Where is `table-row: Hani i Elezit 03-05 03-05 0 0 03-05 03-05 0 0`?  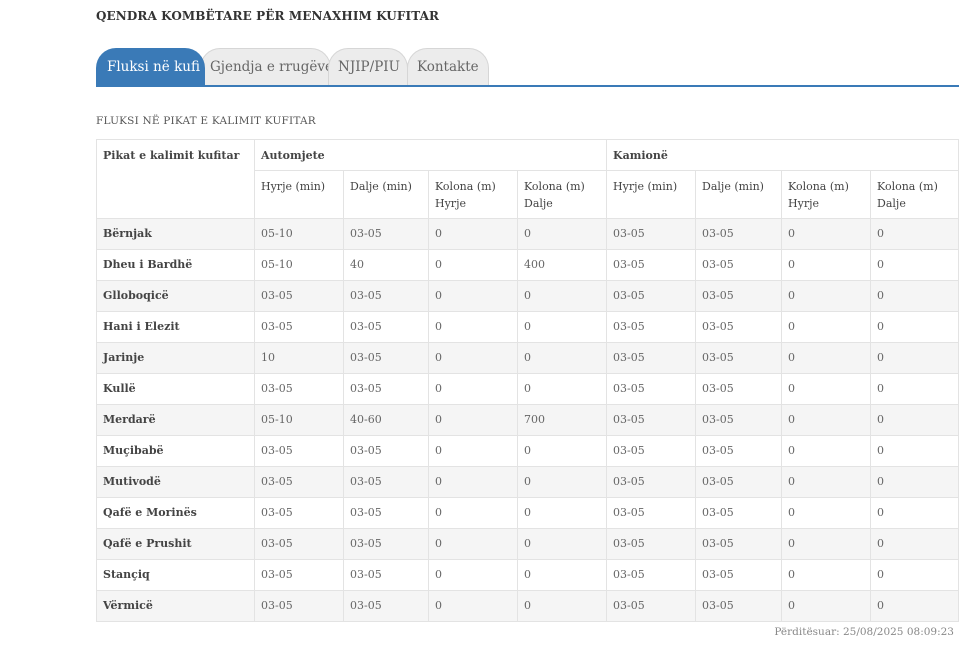 table-row: Hani i Elezit 03-05 03-05 0 0 03-05 03-05 0 0 is located at coordinates (528, 327).